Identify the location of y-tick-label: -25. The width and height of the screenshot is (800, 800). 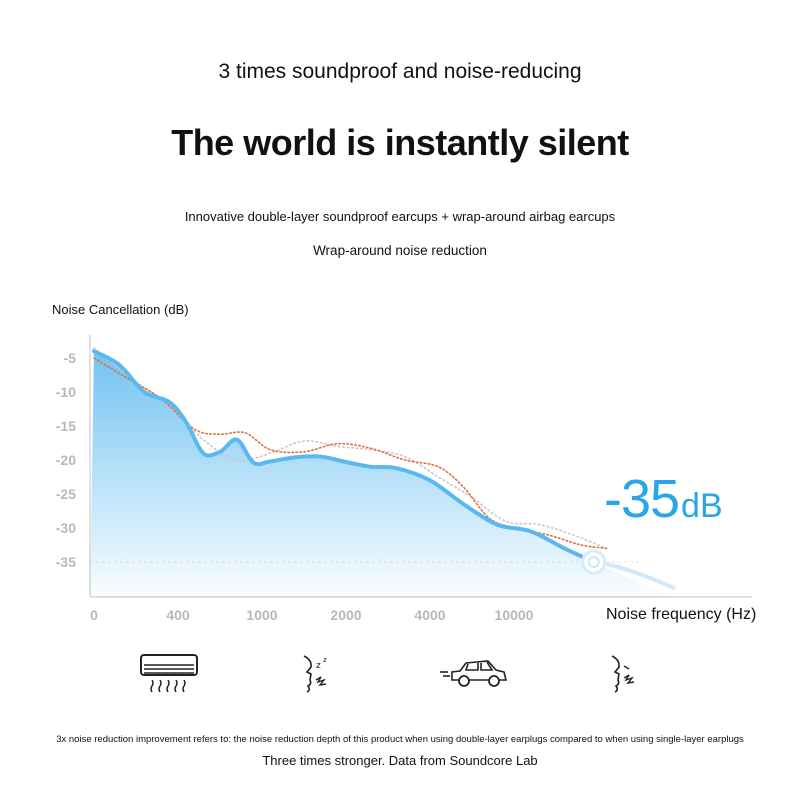
(66, 494).